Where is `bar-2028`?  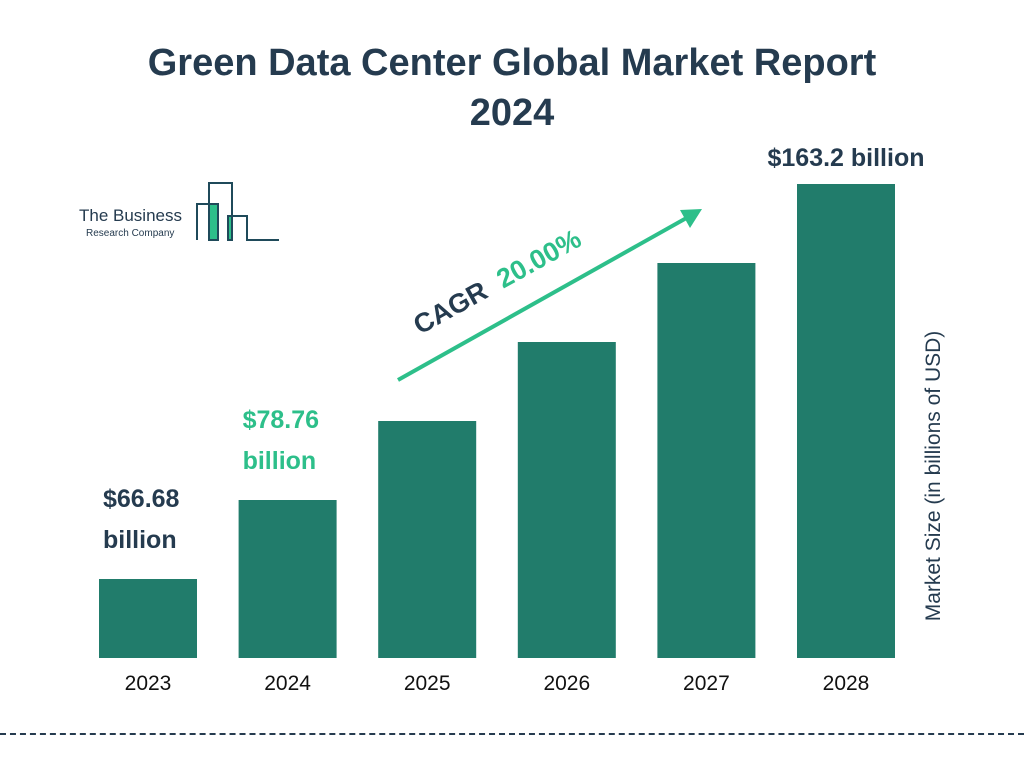 bar-2028 is located at coordinates (846, 421).